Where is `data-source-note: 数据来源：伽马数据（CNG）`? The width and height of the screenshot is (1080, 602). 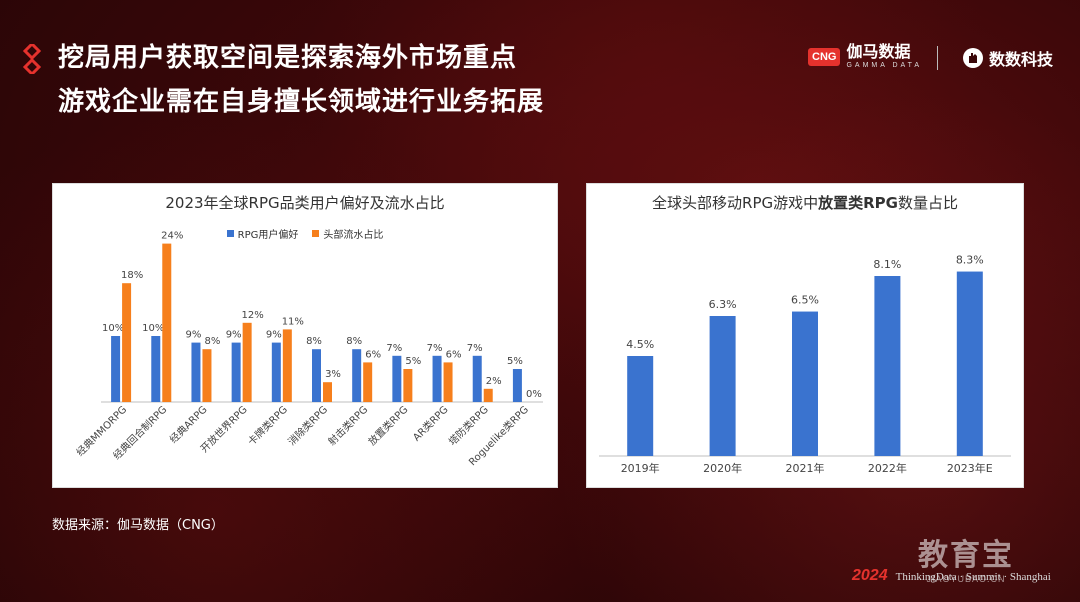 data-source-note: 数据来源：伽马数据（CNG） is located at coordinates (138, 525).